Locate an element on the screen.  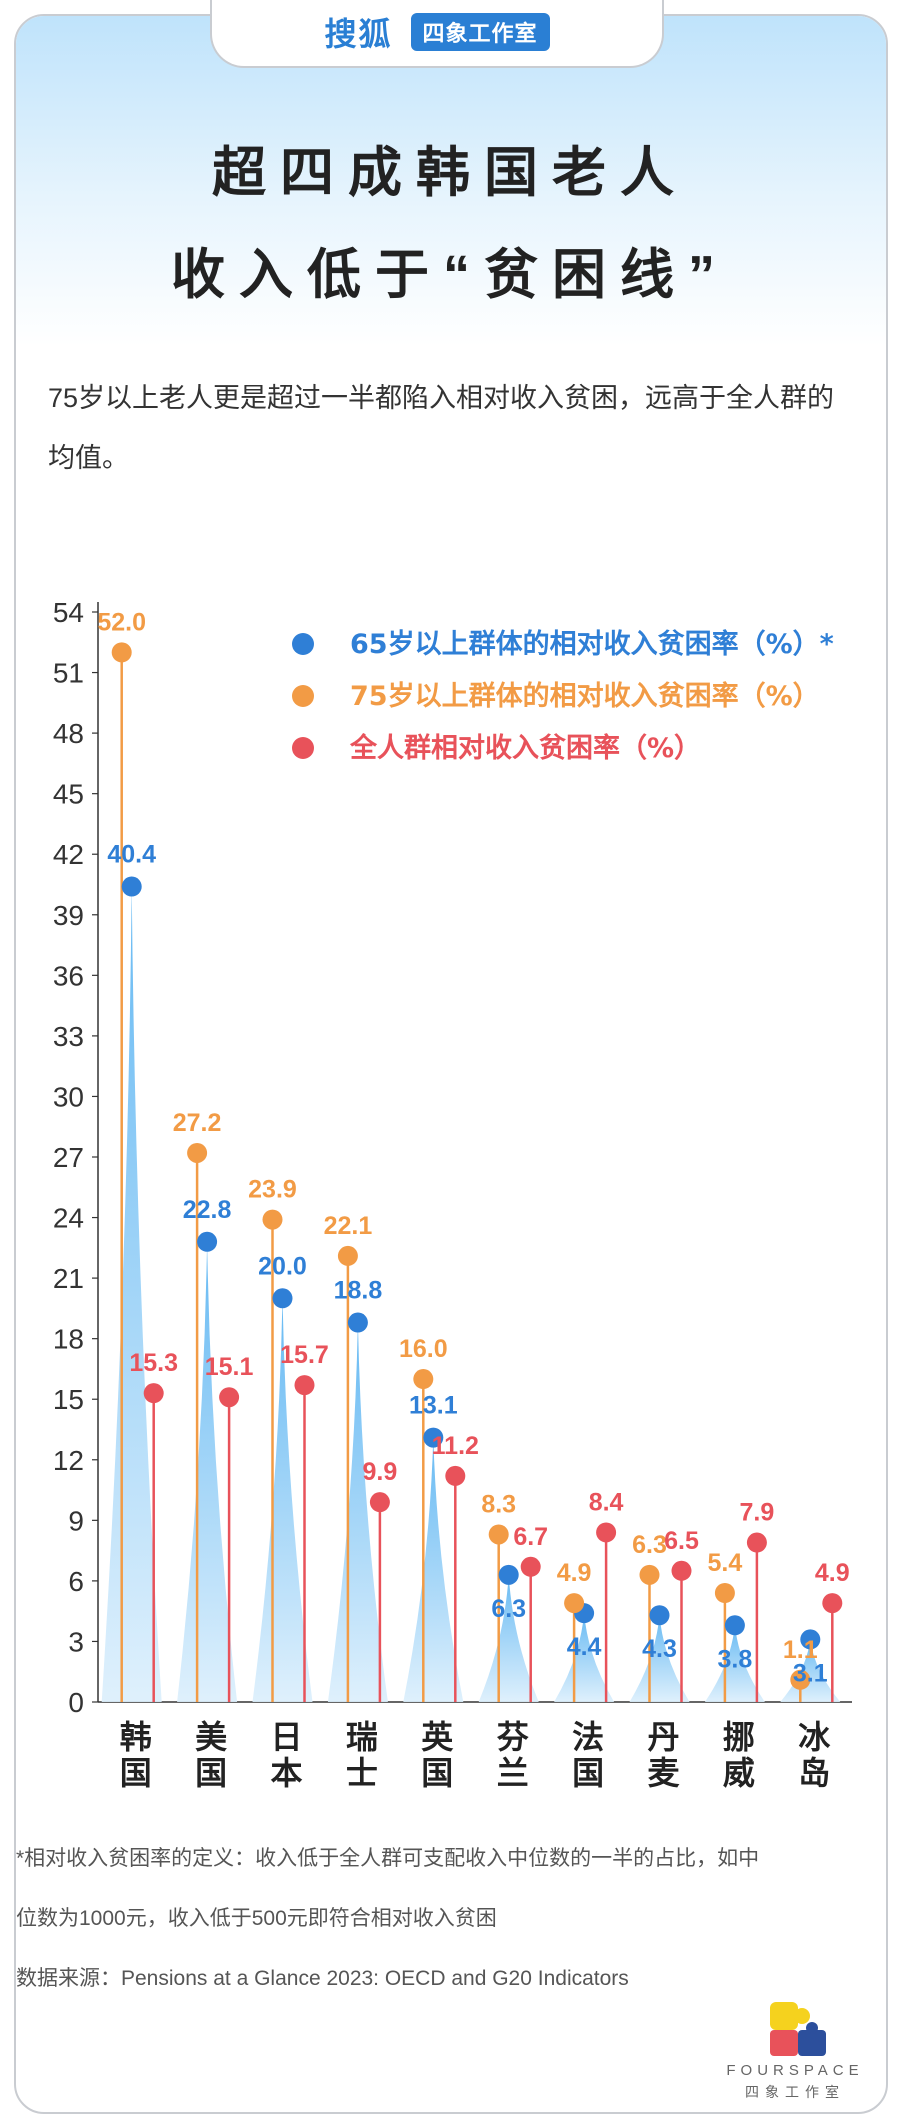
y-tick-label: 30 is located at coordinates (68, 1096).